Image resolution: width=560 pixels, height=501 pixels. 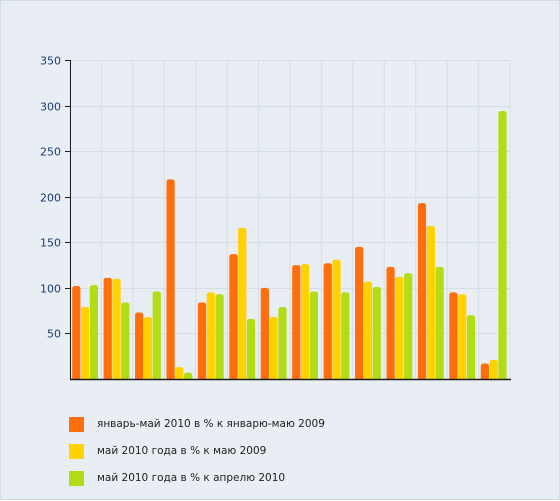 I want to click on bar-s1-c9, so click(x=327, y=321).